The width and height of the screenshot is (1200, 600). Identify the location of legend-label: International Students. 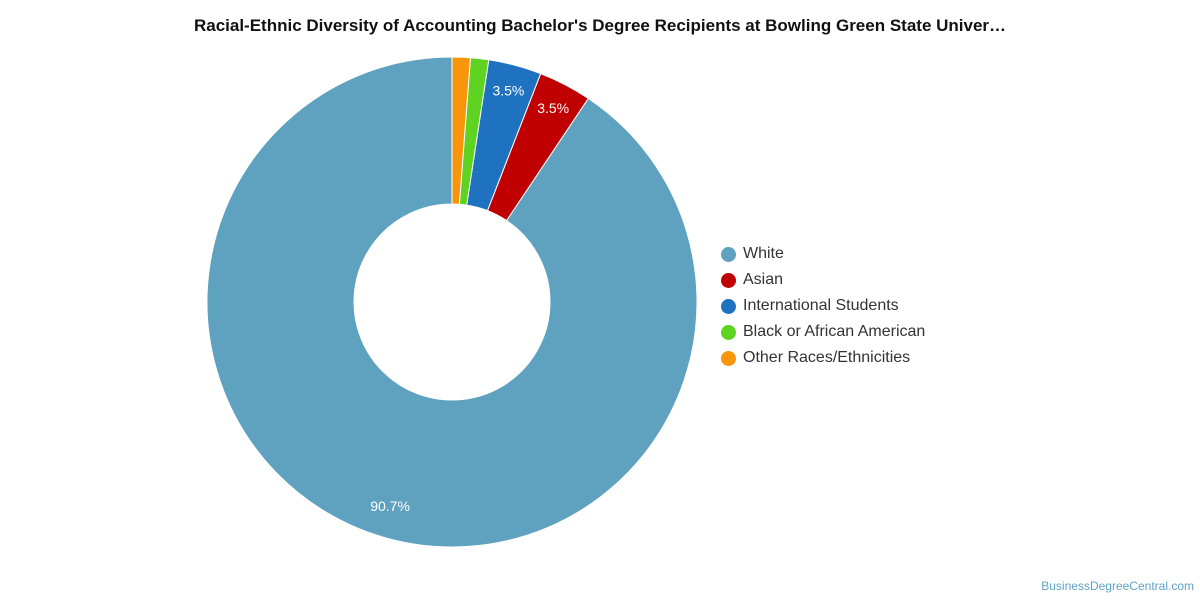
(821, 305).